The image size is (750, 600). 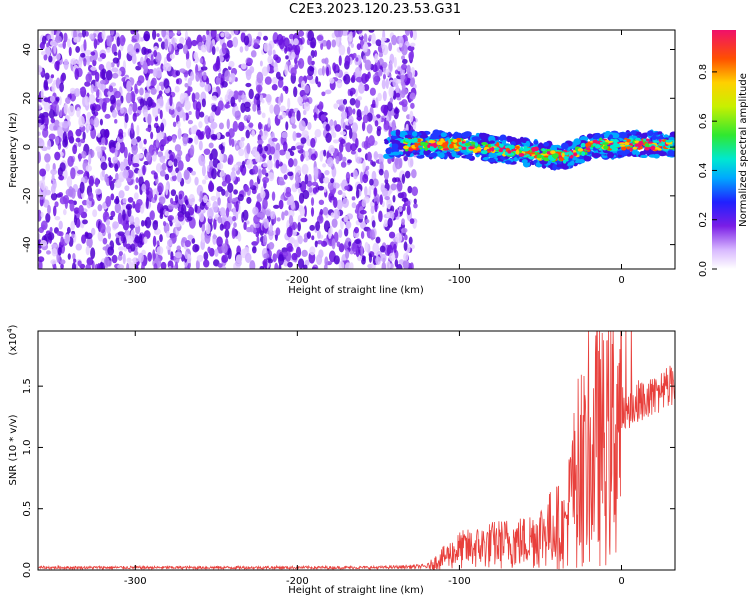 I want to click on spectrogram-xtick-label: -100, so click(x=459, y=280).